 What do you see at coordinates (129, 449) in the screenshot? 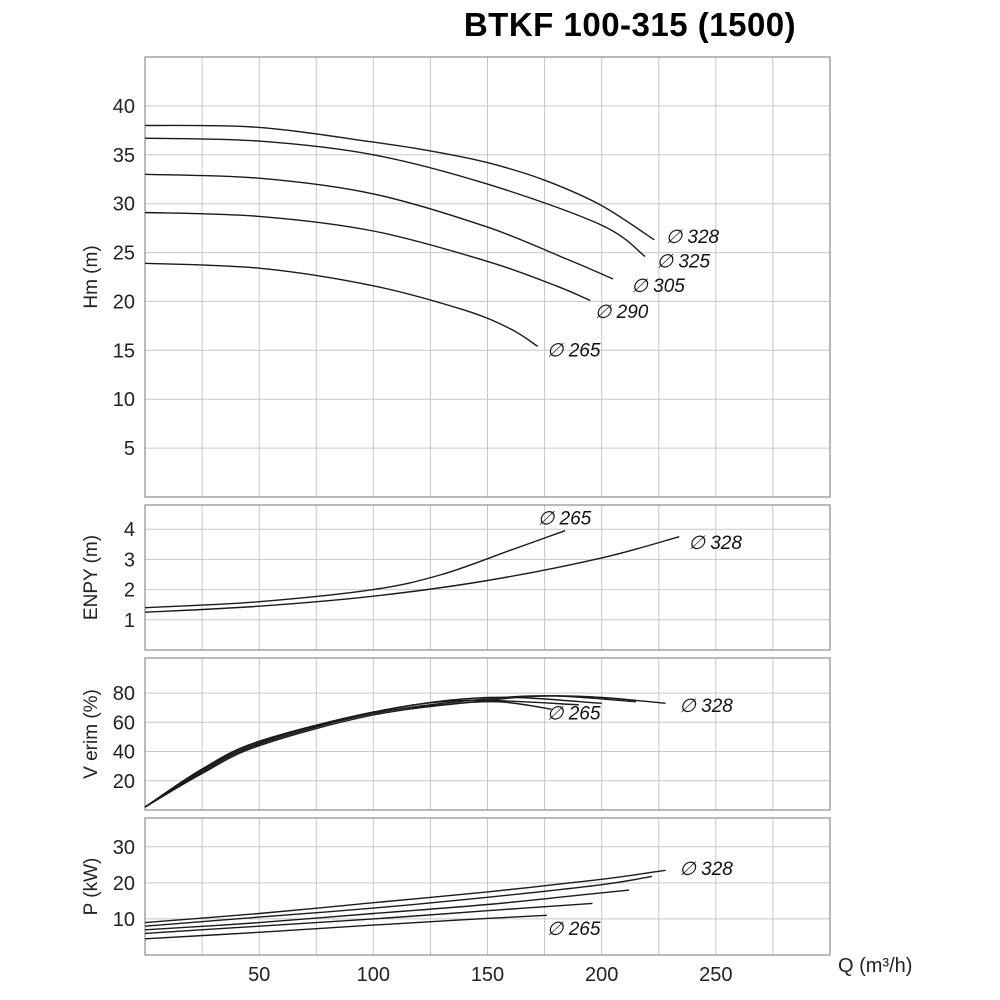
I see `y-tick-label: 5` at bounding box center [129, 449].